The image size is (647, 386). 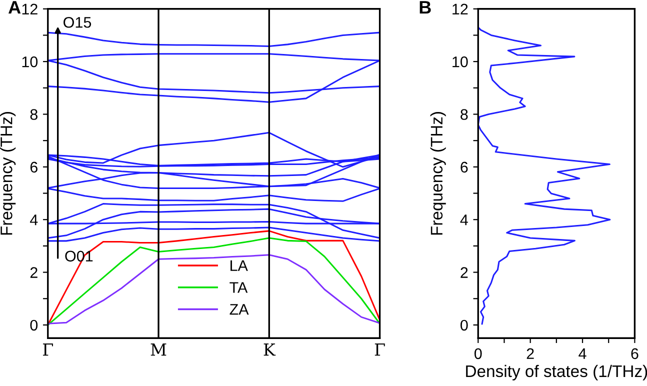 What do you see at coordinates (425, 7) in the screenshot?
I see `chart-title: B` at bounding box center [425, 7].